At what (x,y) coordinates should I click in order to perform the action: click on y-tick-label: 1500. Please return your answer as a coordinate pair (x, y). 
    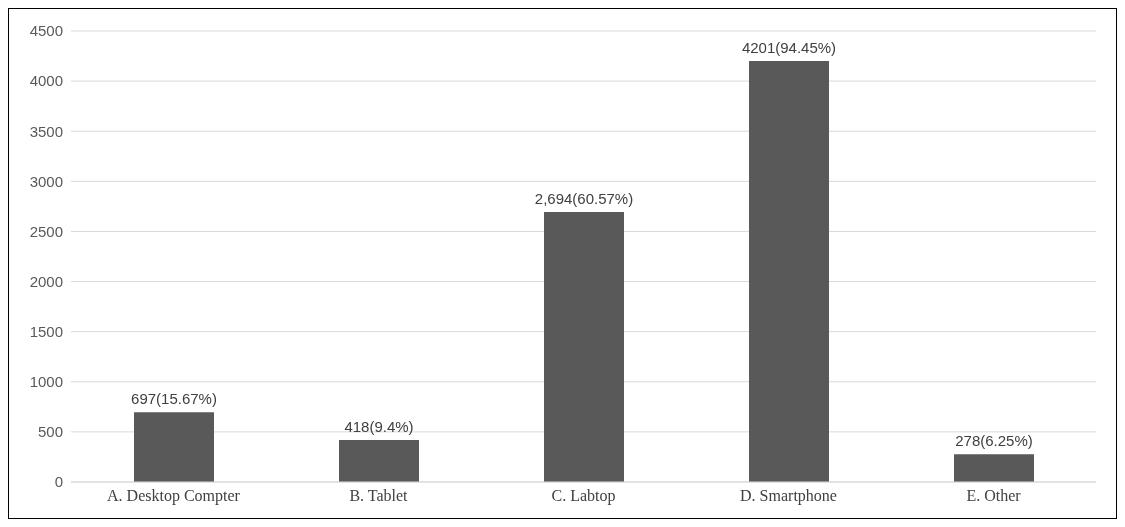
    Looking at the image, I should click on (46, 331).